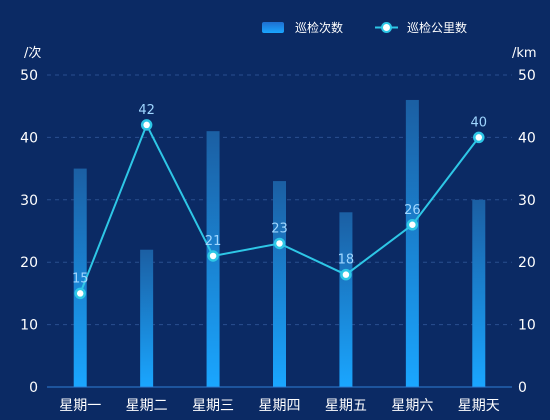 The width and height of the screenshot is (550, 420). I want to click on data-label: 21, so click(213, 241).